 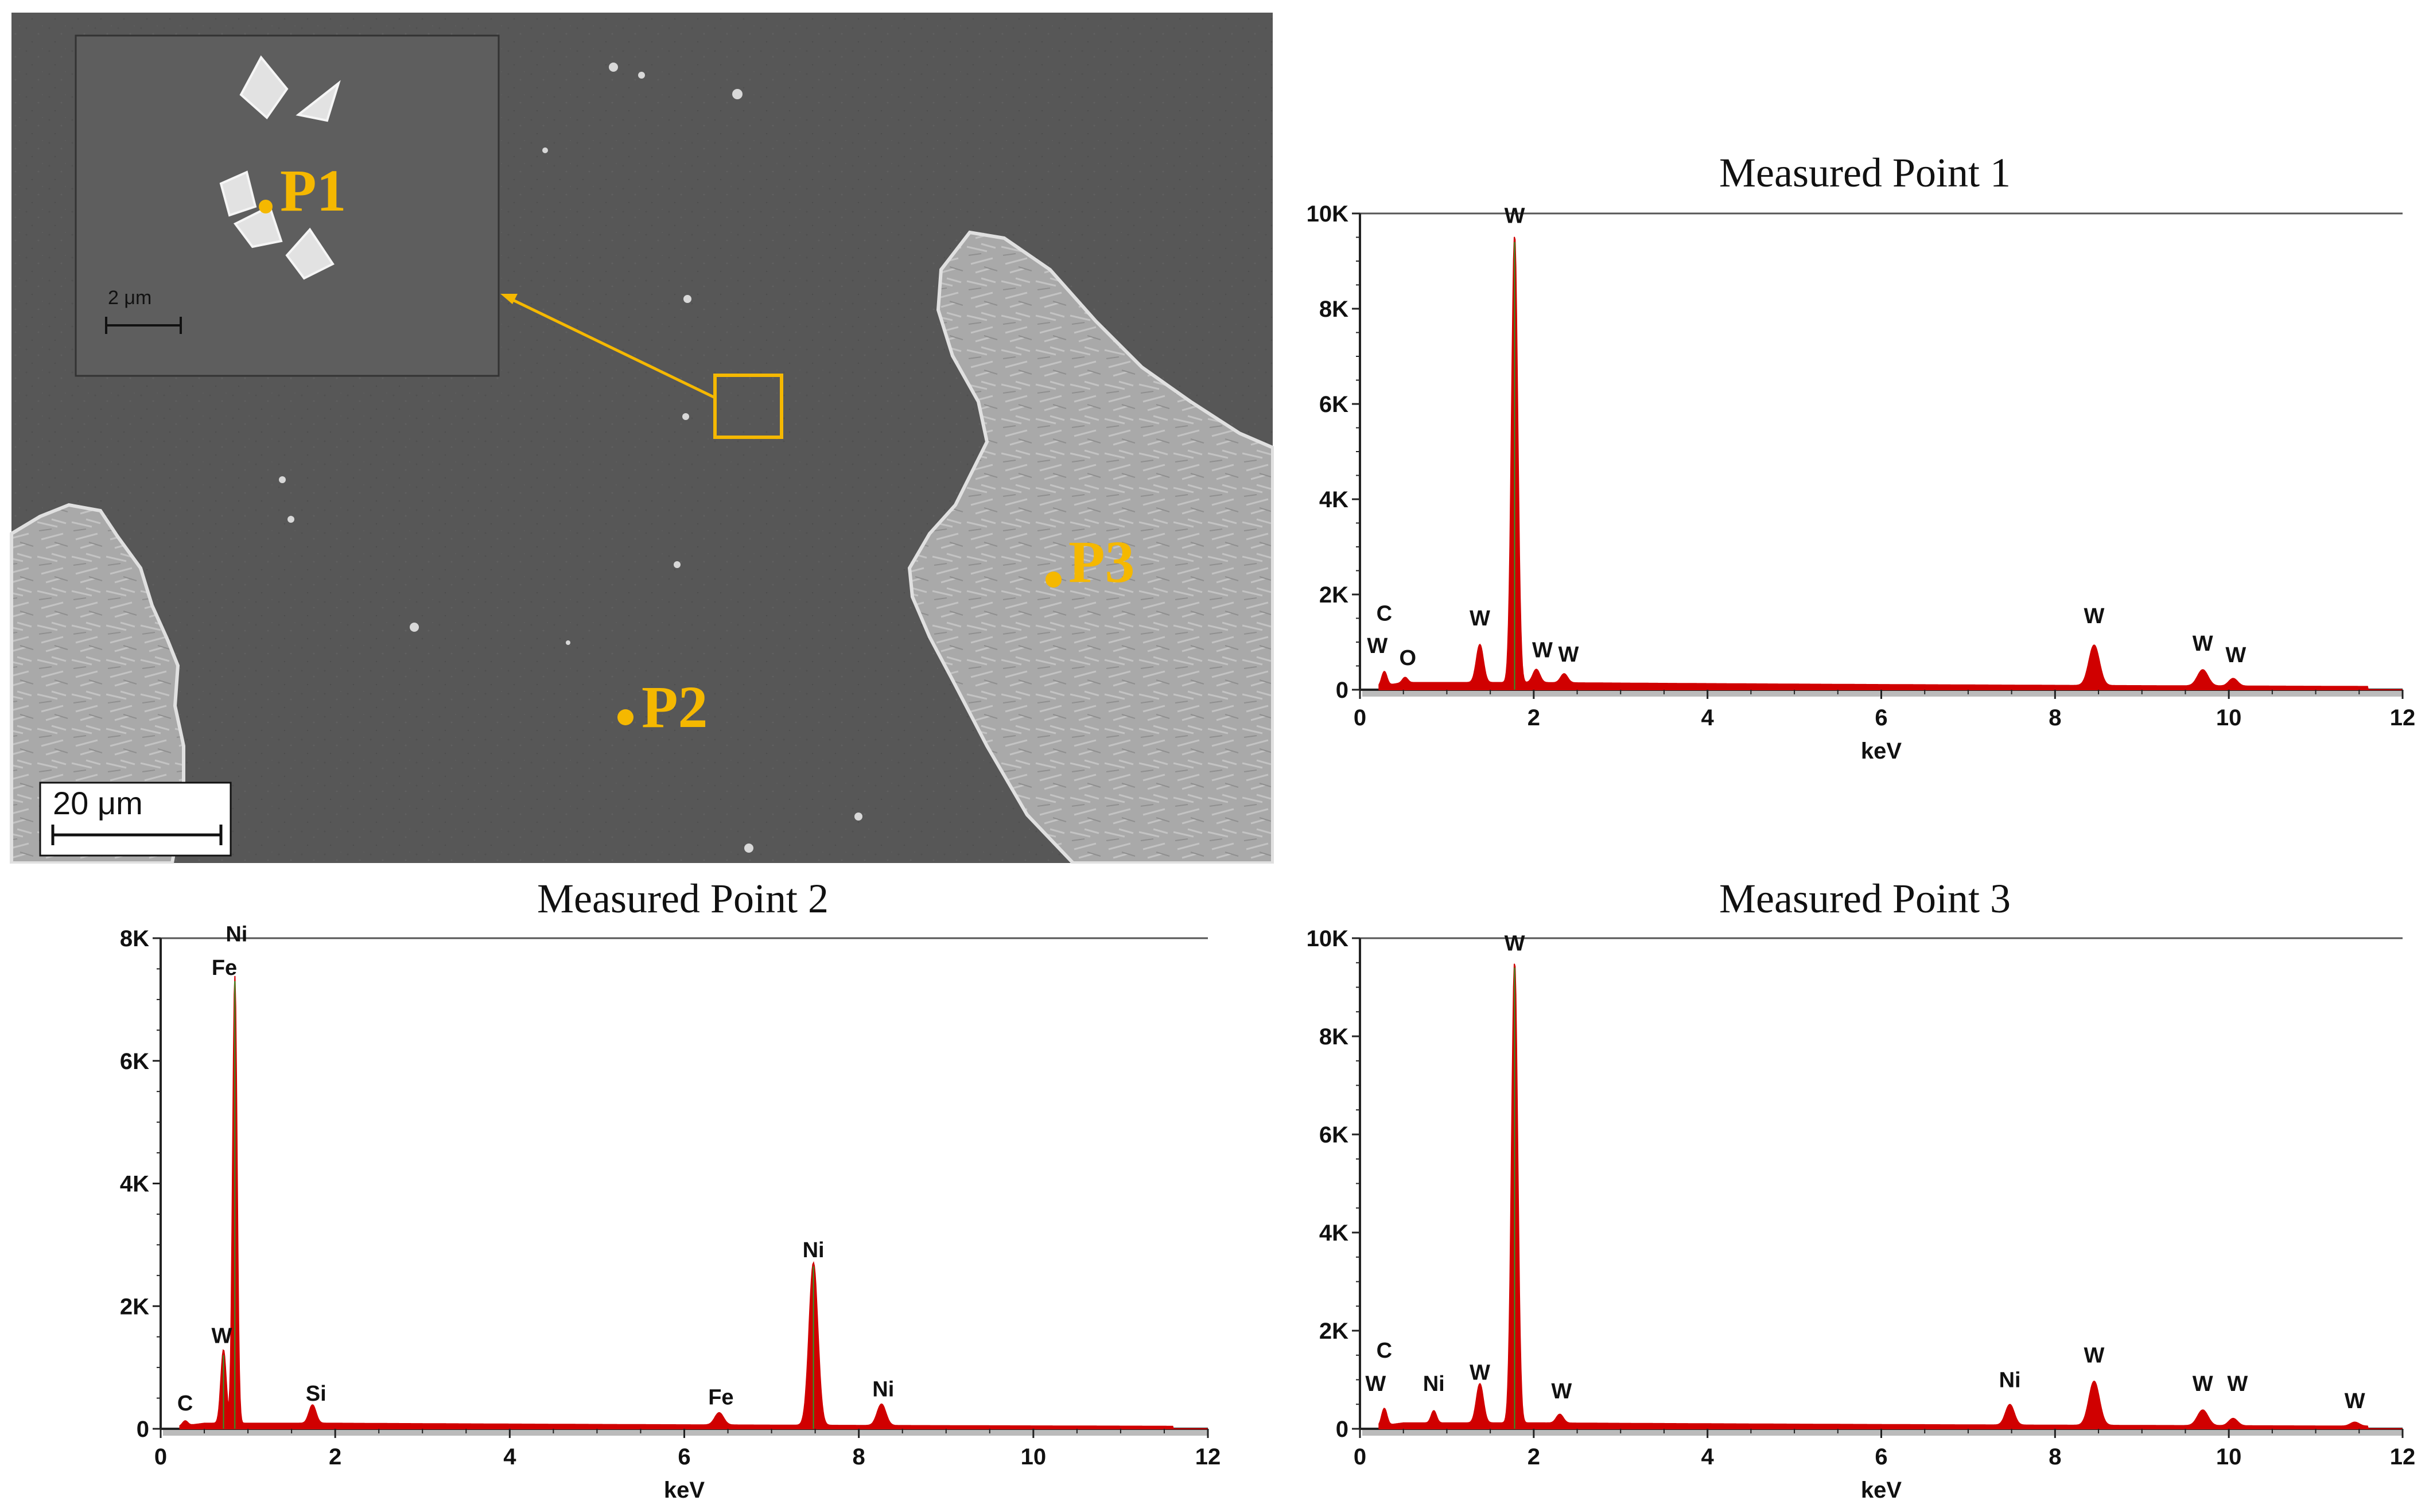 I want to click on tungsten-grain-right, so click(x=1090, y=547).